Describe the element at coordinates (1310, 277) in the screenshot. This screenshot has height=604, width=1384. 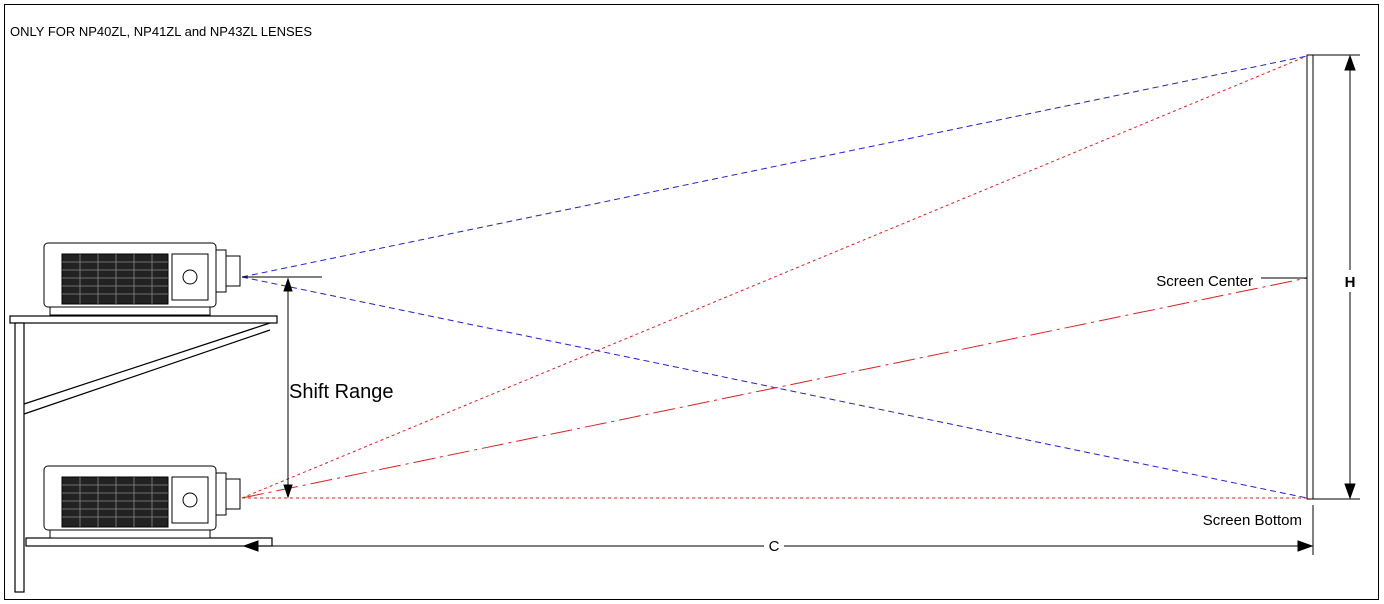
I see `projection-screen-icon` at that location.